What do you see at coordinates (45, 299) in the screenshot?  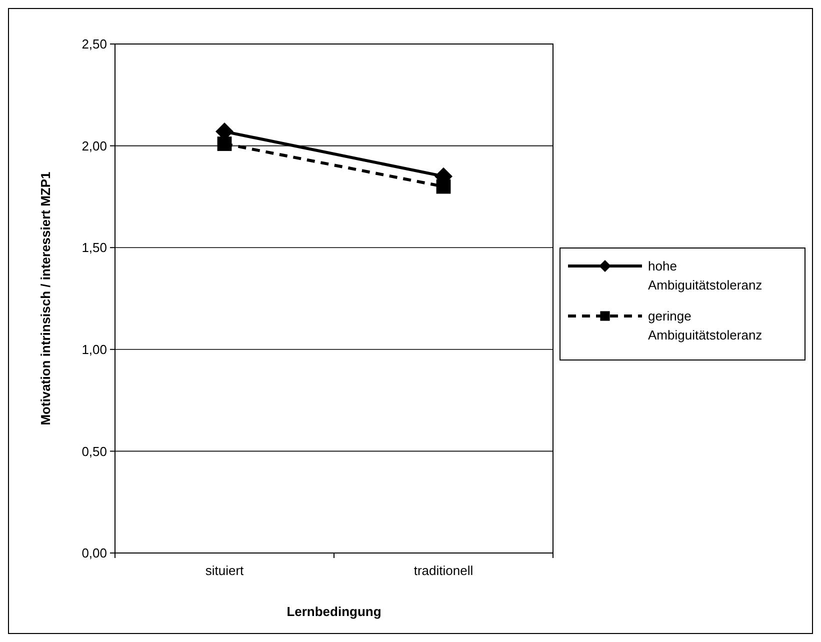 I see `y-axis-title: Motivation intrinsisch / interessiert MZP1` at bounding box center [45, 299].